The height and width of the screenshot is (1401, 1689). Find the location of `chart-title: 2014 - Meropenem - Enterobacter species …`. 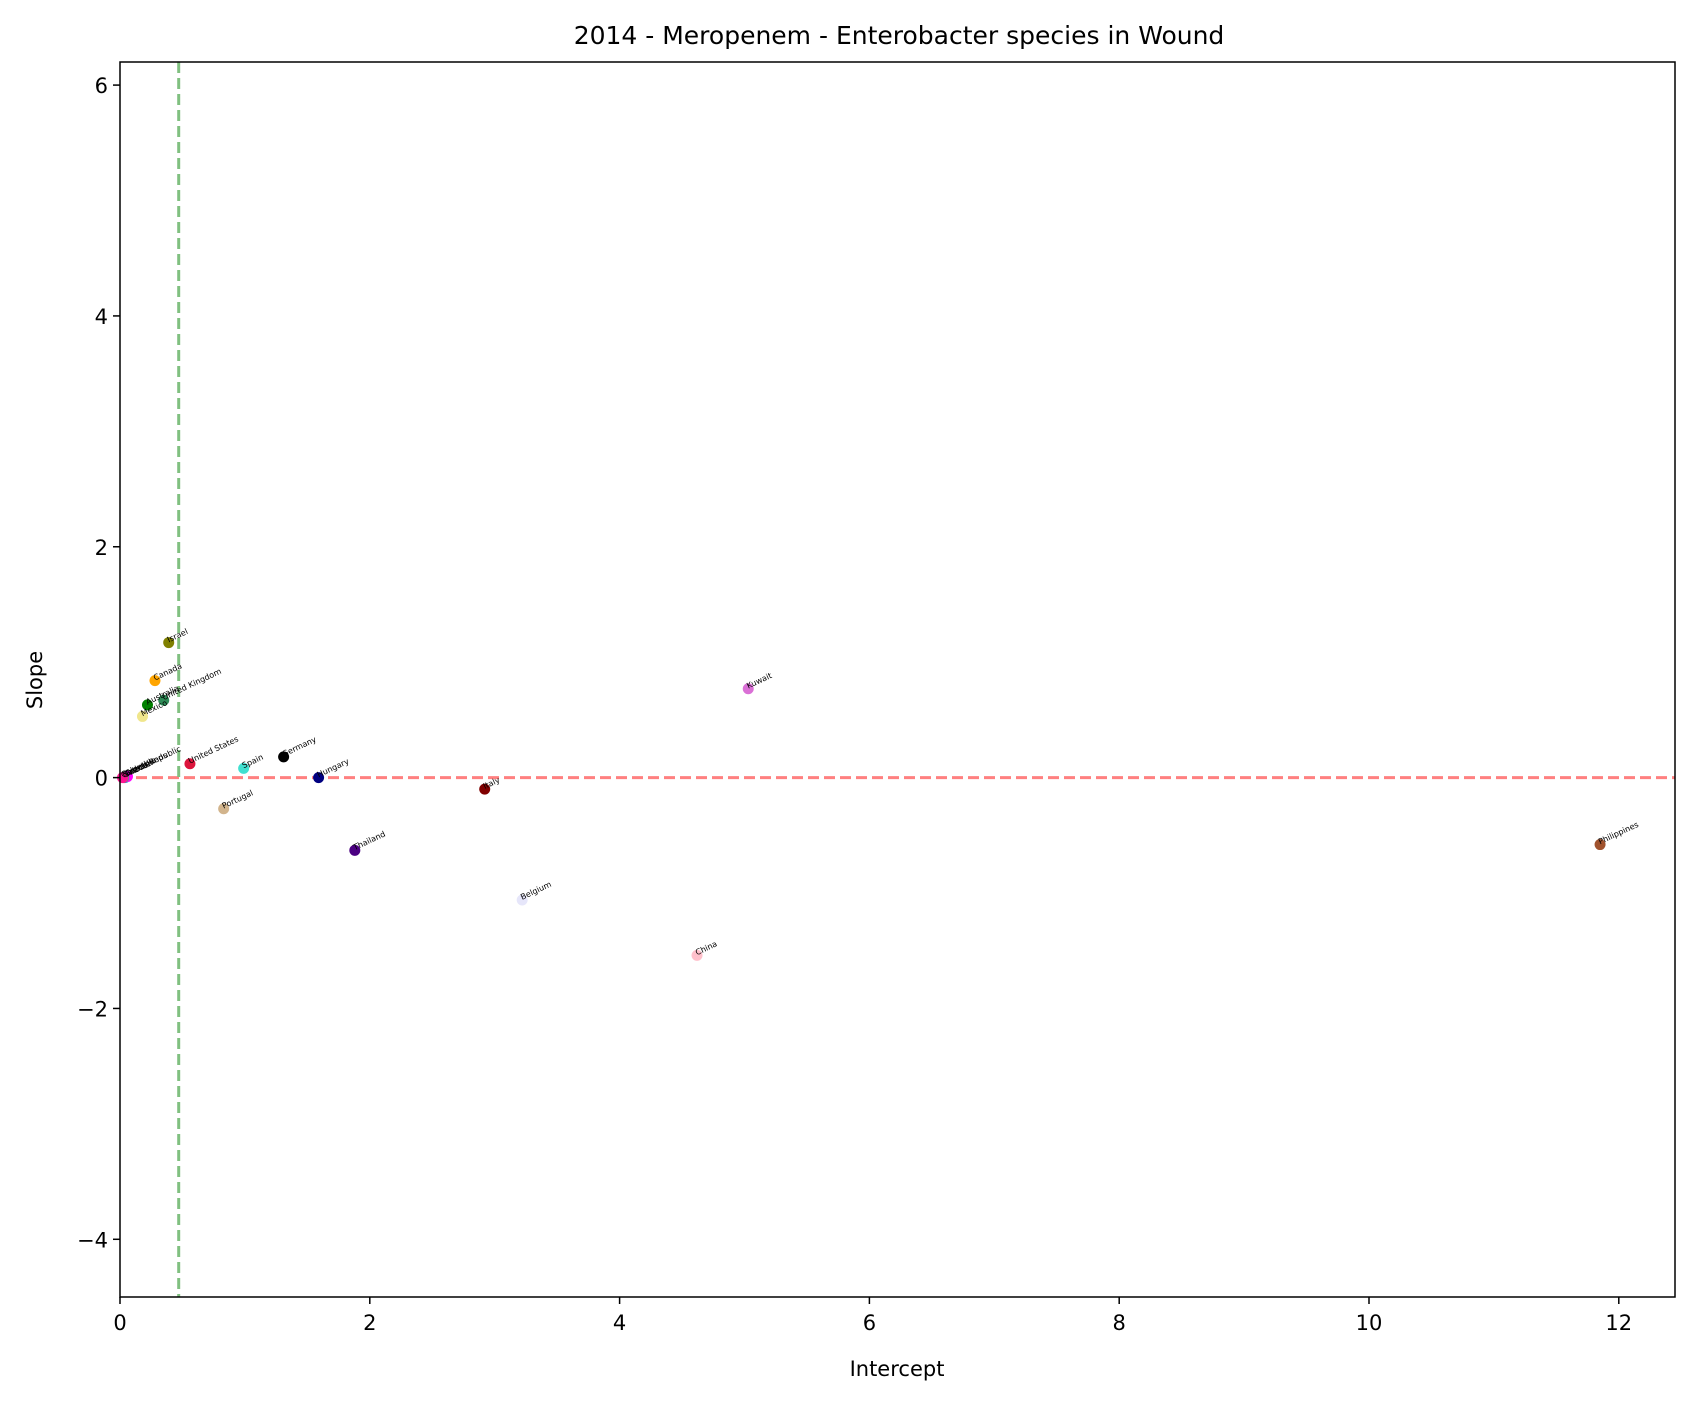

chart-title: 2014 - Meropenem - Enterobacter species … is located at coordinates (899, 35).